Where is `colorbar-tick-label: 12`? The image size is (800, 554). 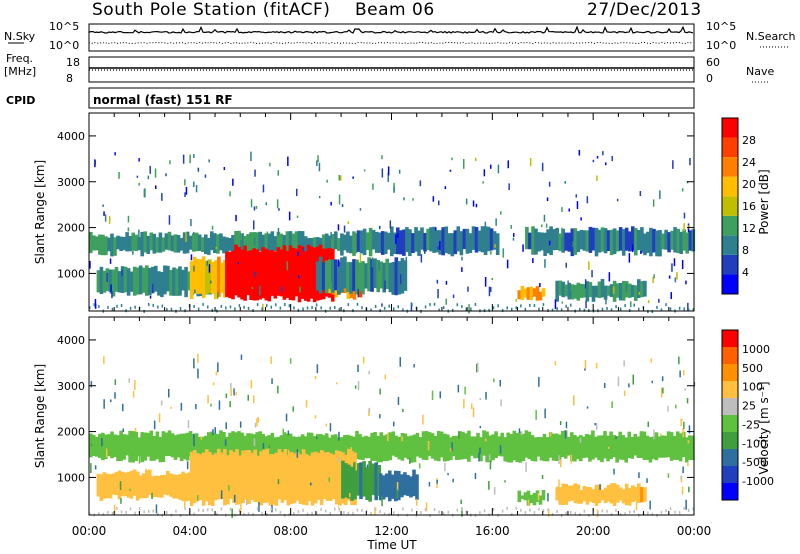
colorbar-tick-label: 12 is located at coordinates (749, 228).